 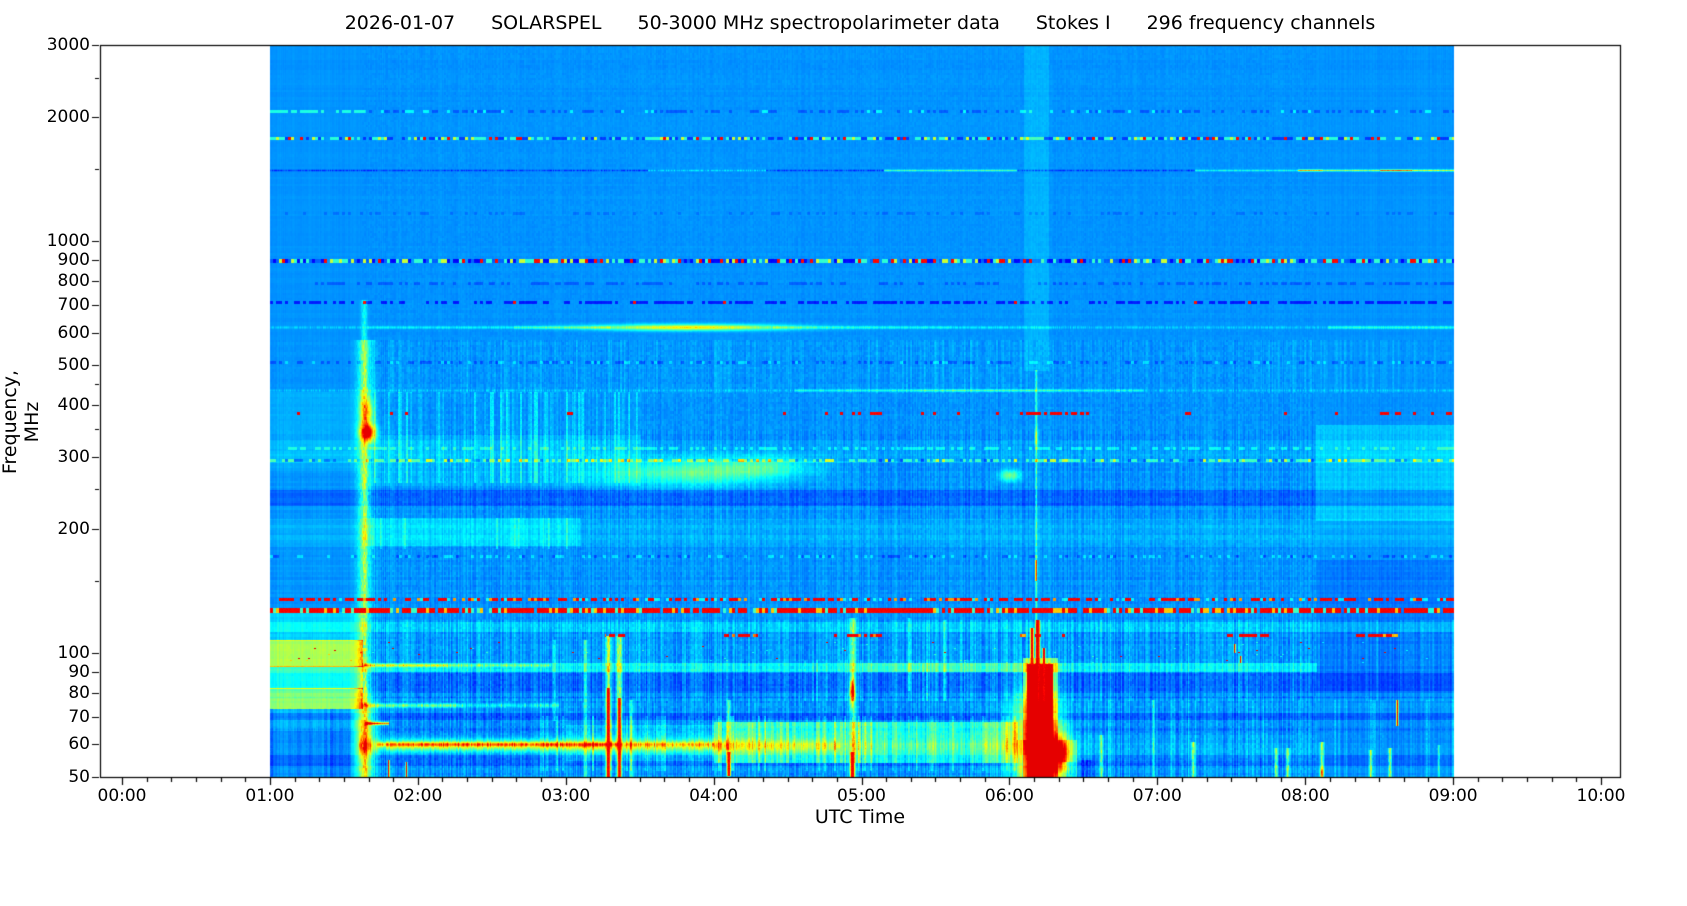 What do you see at coordinates (73, 305) in the screenshot?
I see `y-tick-label: 700` at bounding box center [73, 305].